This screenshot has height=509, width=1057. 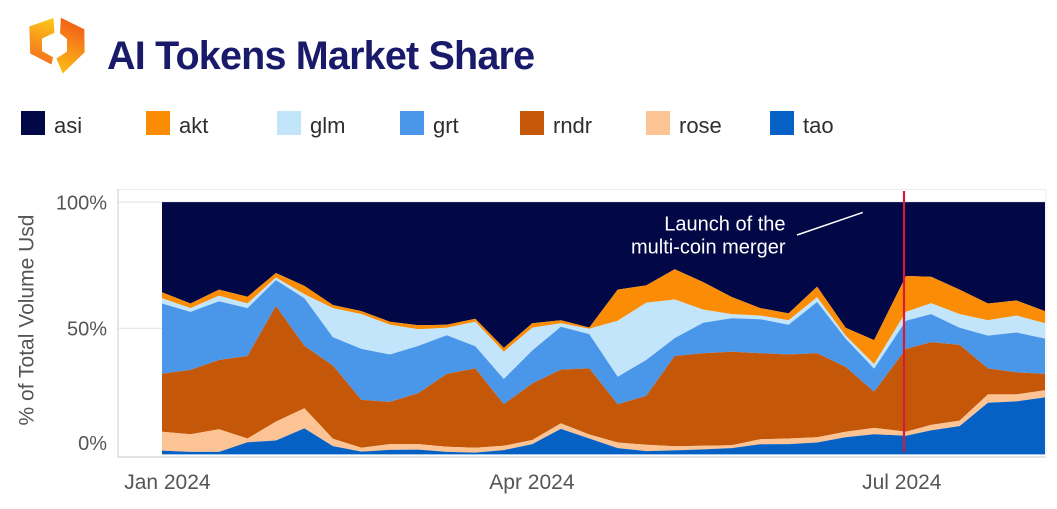 I want to click on svg-text: 100%, so click(x=81, y=204).